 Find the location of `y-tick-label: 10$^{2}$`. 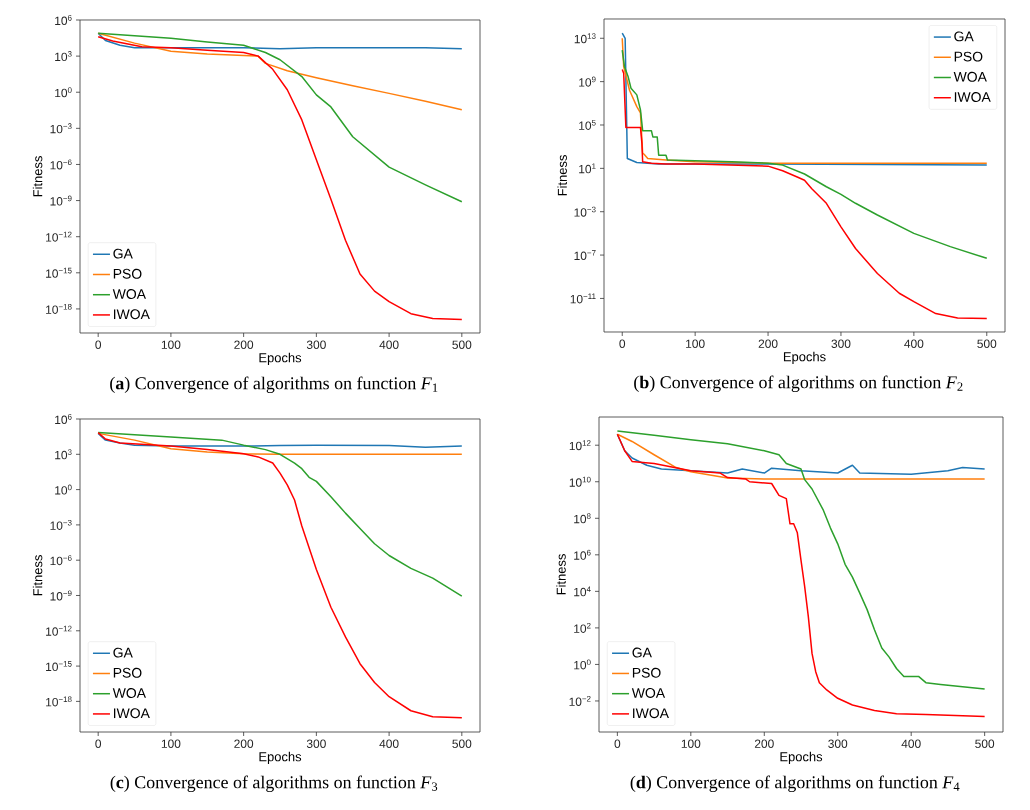

y-tick-label: 10$^{2}$ is located at coordinates (582, 627).